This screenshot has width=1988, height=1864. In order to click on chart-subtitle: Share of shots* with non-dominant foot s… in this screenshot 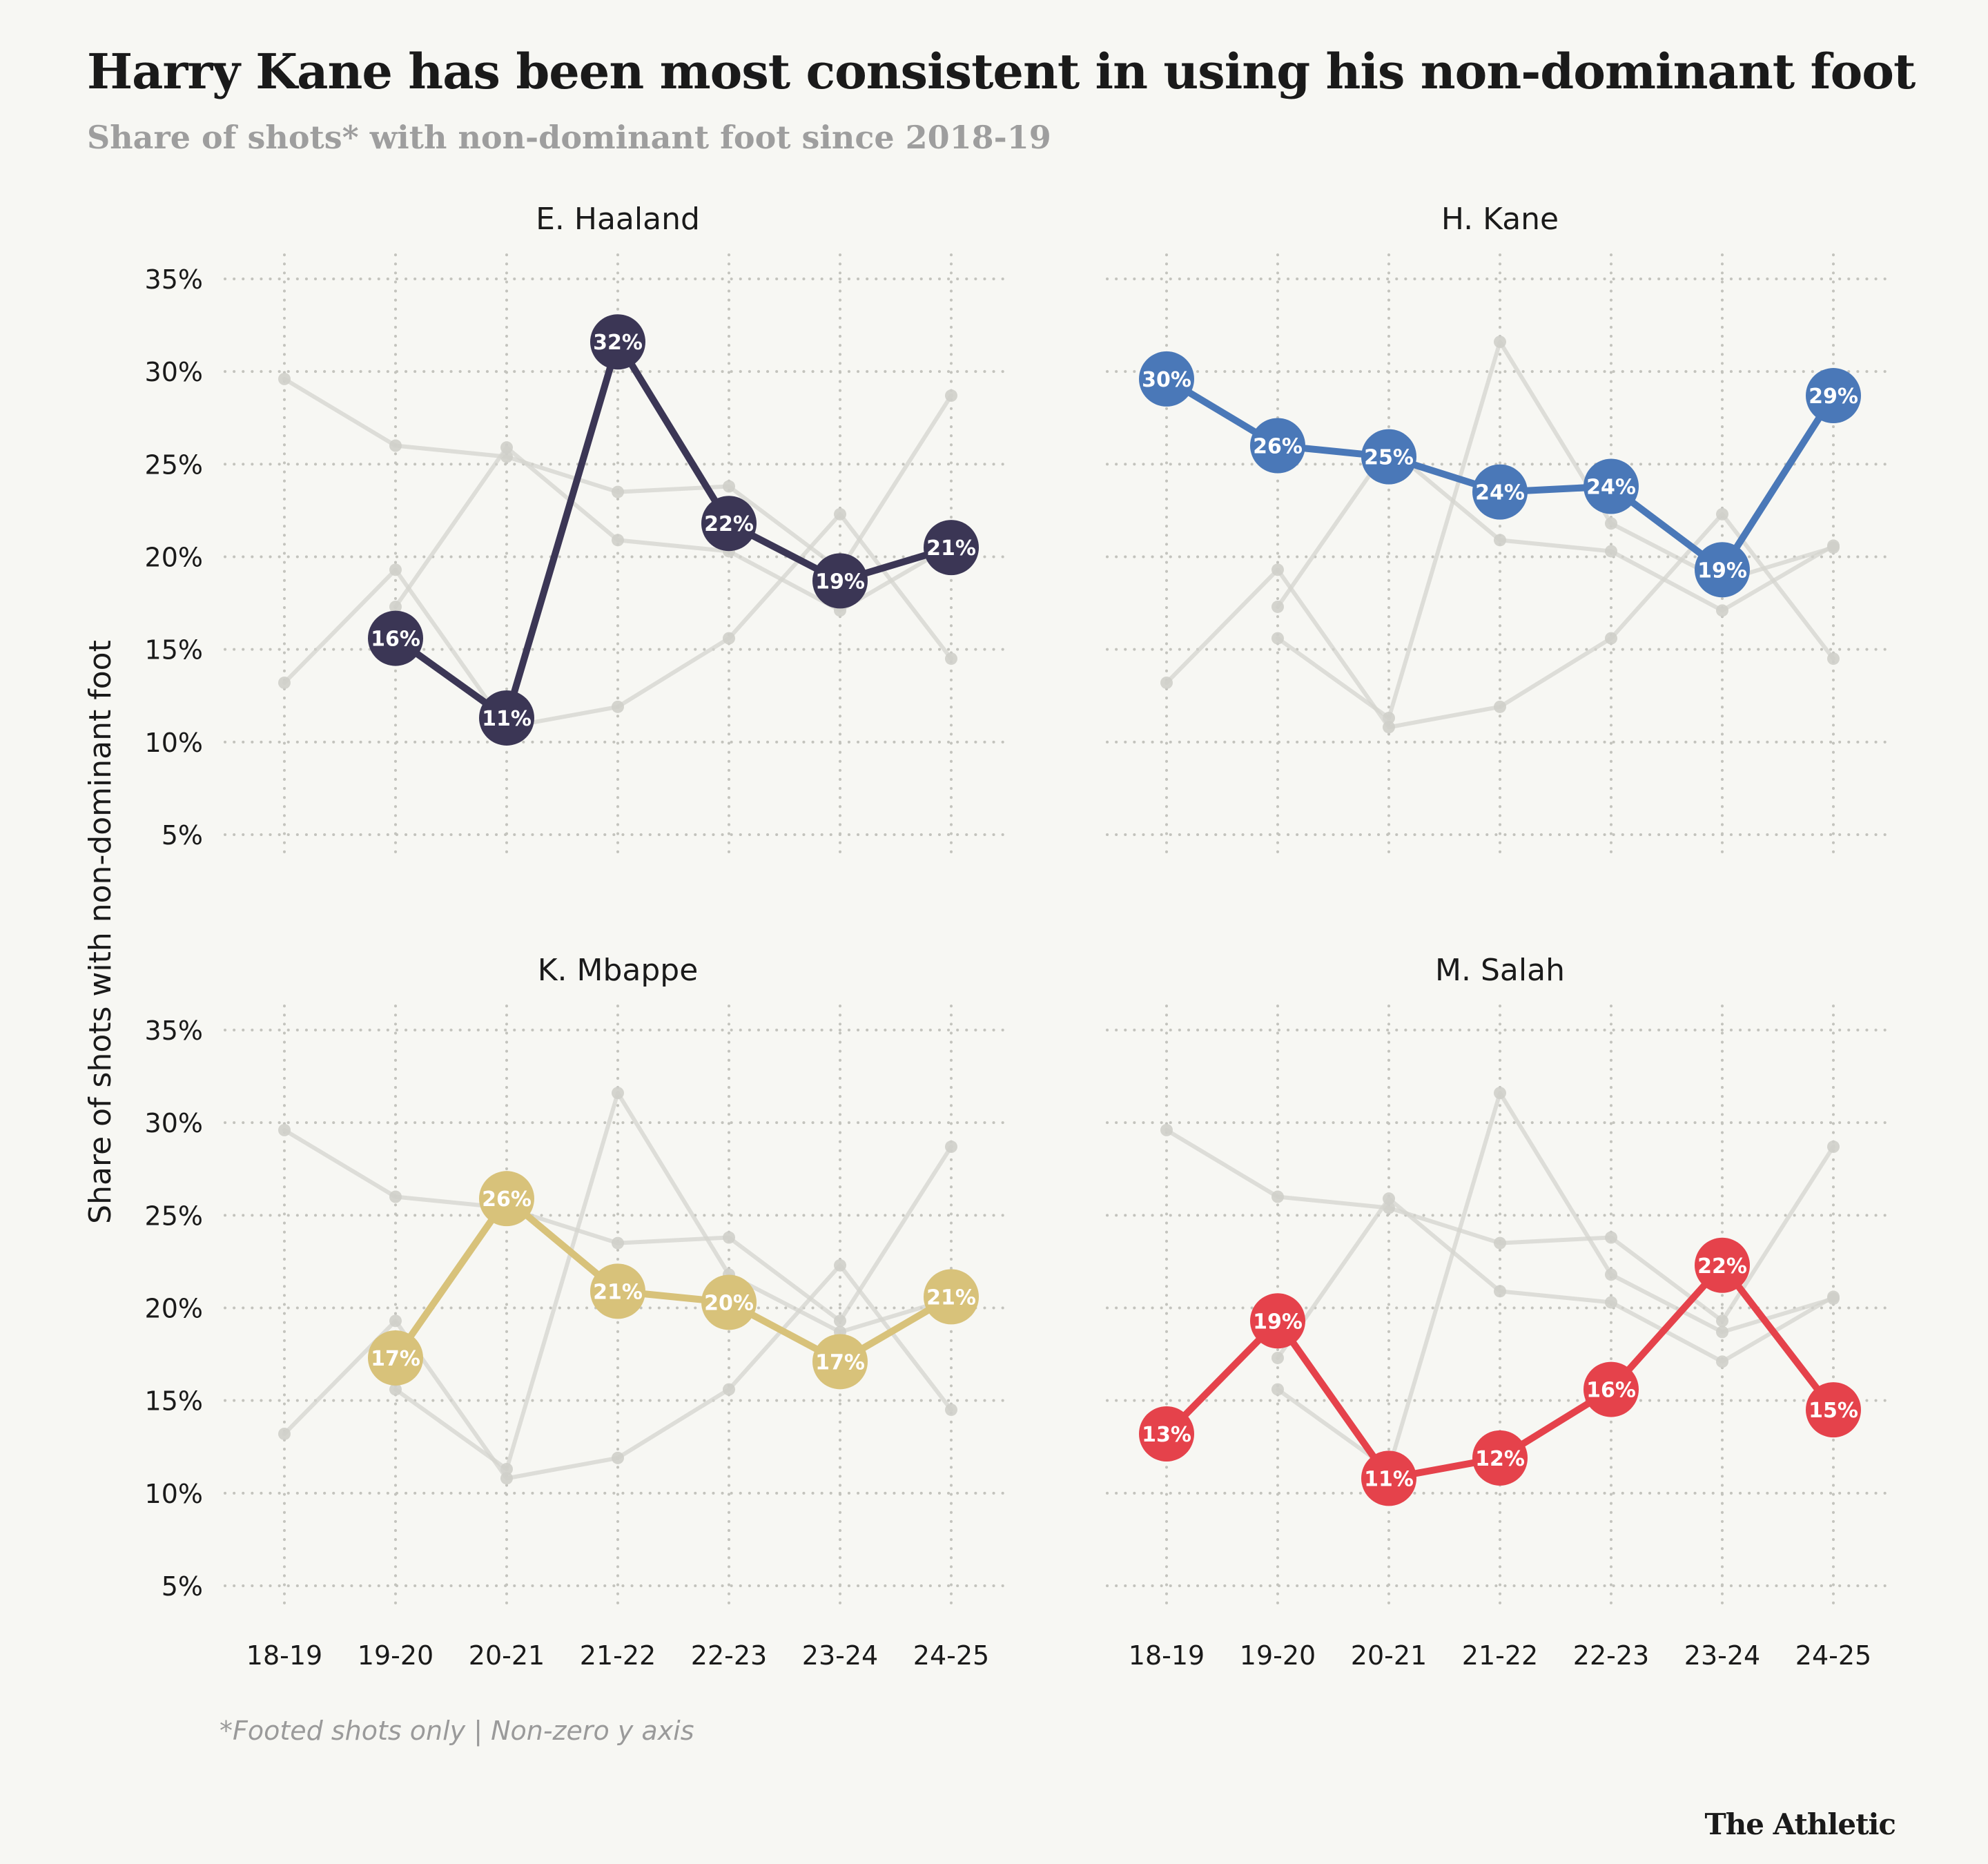, I will do `click(569, 137)`.